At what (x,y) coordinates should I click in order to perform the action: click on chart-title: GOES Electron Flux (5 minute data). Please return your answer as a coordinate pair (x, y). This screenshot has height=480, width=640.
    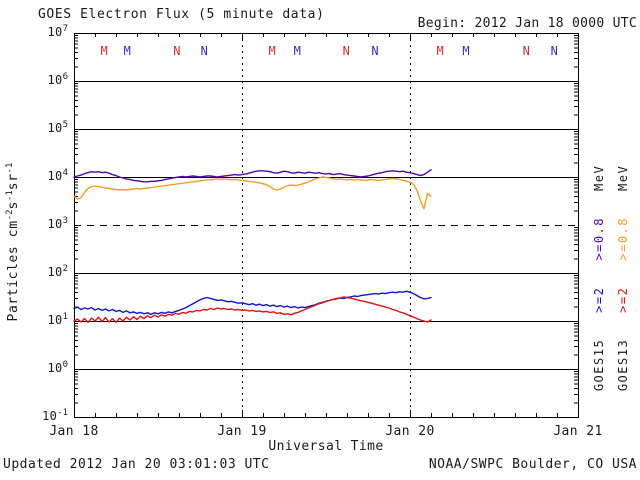
    Looking at the image, I should click on (181, 14).